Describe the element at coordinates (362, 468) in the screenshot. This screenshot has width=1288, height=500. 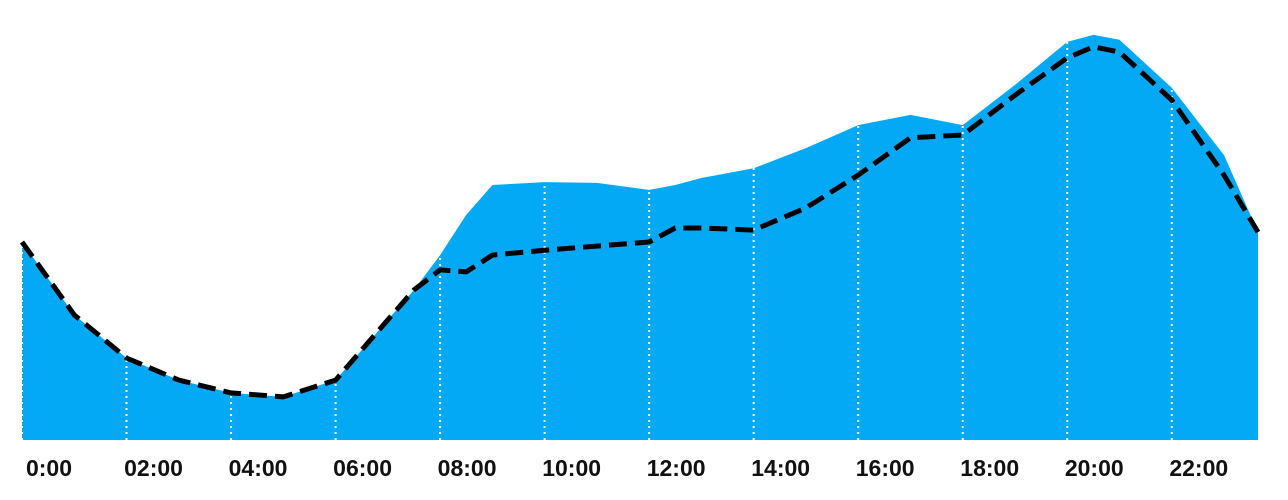
I see `x-tick-label: 06:00` at that location.